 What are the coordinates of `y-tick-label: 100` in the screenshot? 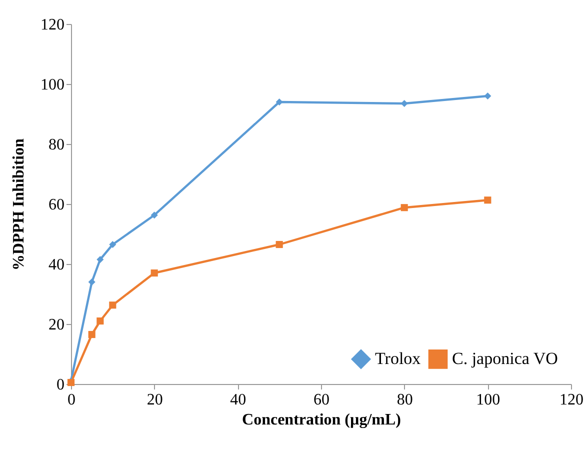 It's located at (52, 85).